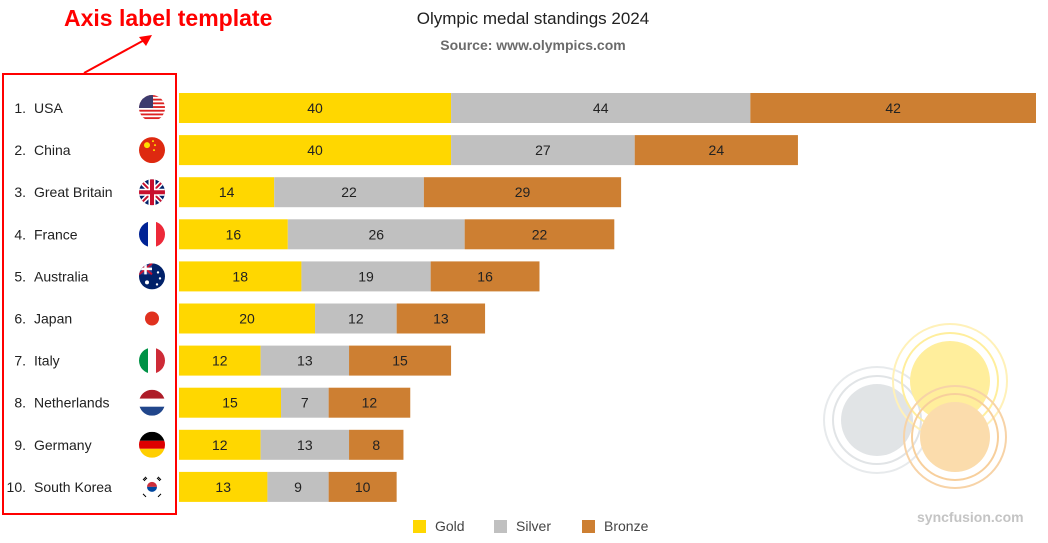  I want to click on data-label: 29, so click(523, 192).